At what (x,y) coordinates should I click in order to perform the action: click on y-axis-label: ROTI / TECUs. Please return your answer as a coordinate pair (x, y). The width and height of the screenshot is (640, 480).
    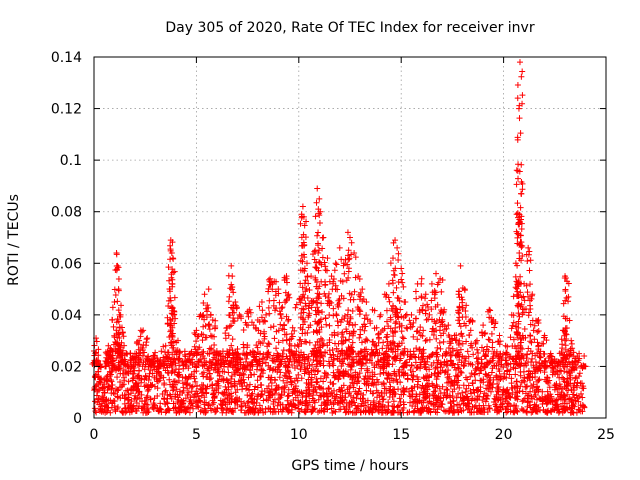
    Looking at the image, I should click on (14, 240).